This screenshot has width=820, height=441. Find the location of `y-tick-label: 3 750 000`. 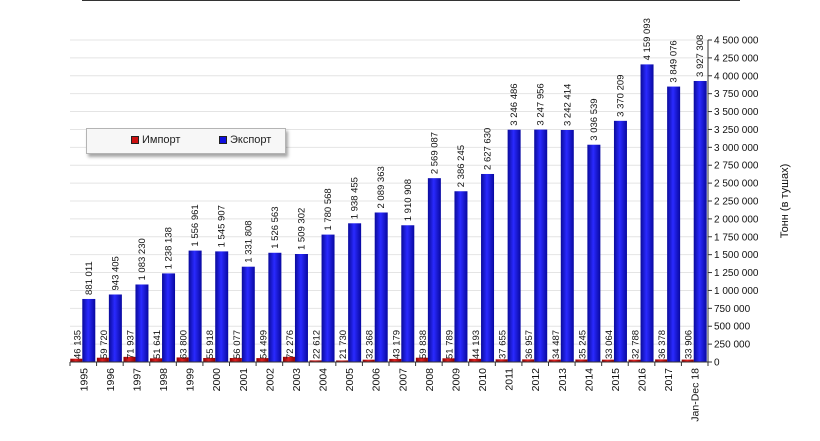

y-tick-label: 3 750 000 is located at coordinates (736, 94).